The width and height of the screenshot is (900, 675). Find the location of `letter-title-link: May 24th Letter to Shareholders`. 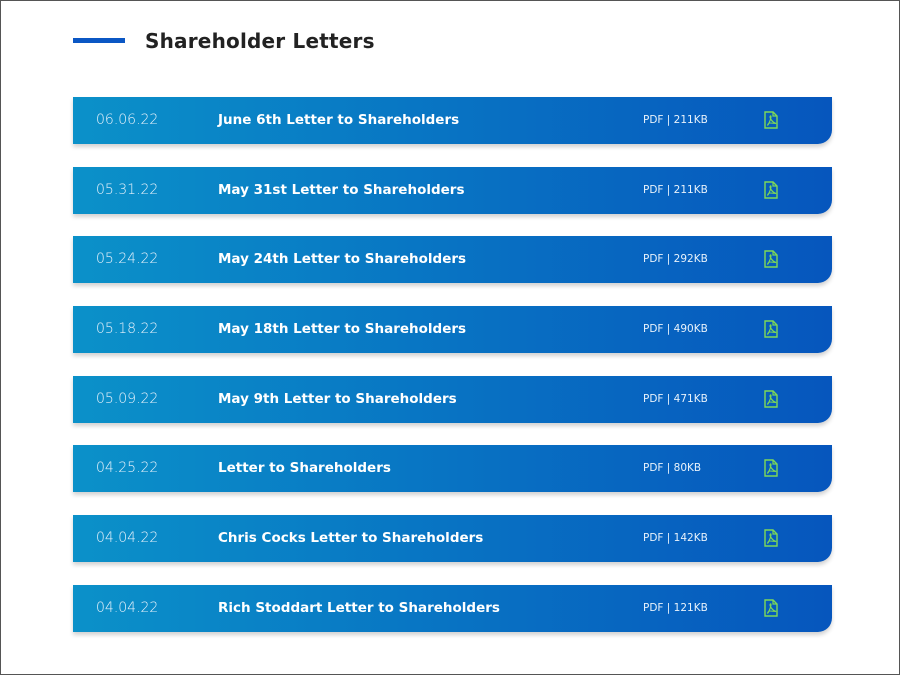

letter-title-link: May 24th Letter to Shareholders is located at coordinates (342, 259).